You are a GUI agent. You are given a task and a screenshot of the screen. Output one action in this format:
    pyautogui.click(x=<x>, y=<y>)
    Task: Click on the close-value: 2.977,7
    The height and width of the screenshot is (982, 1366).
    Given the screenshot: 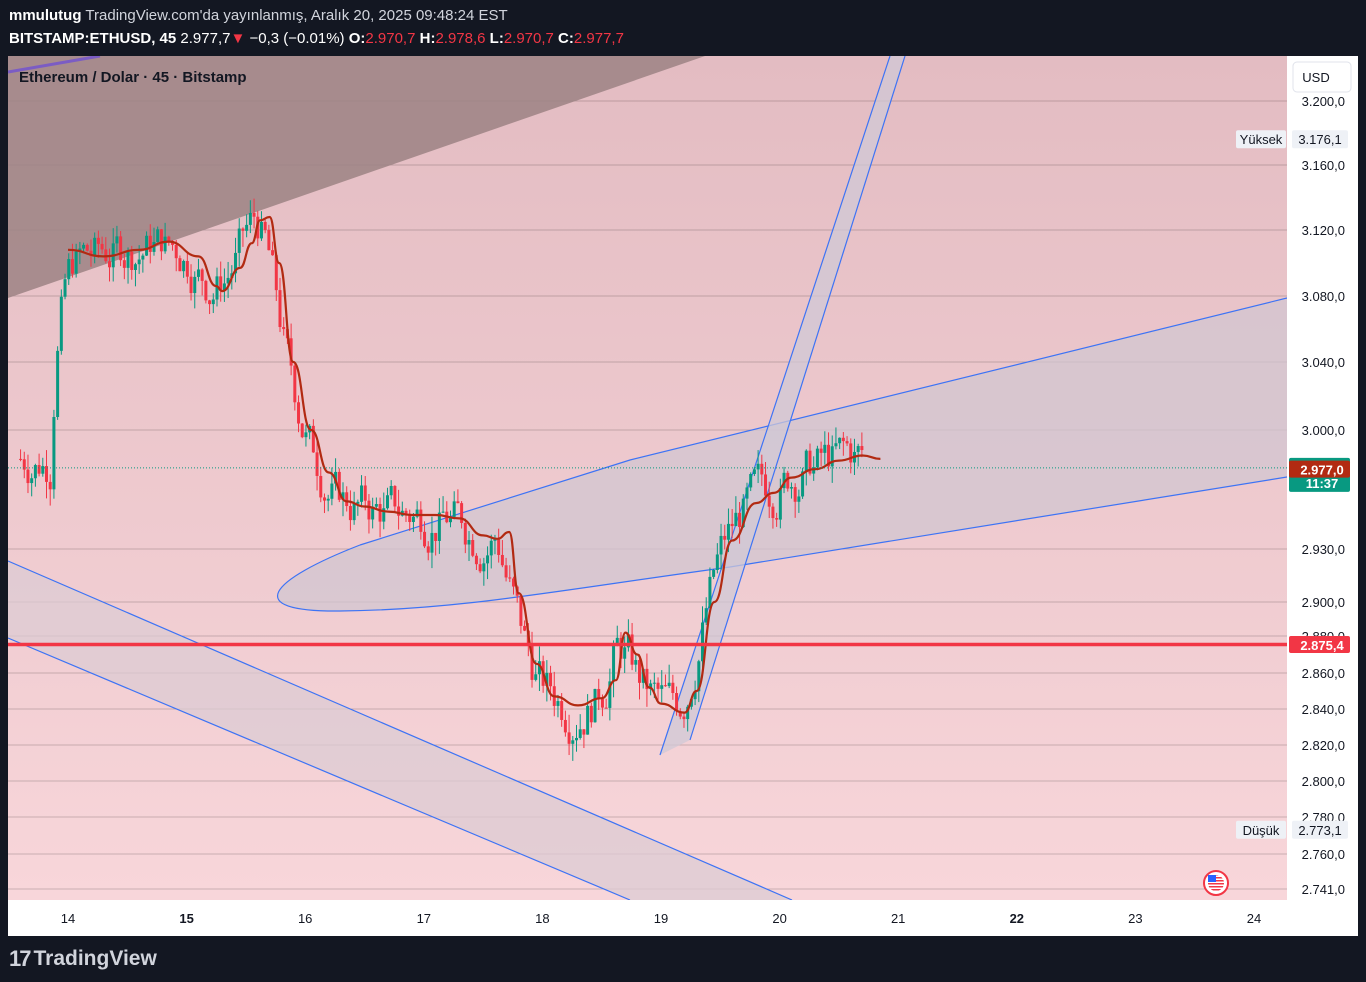 What is the action you would take?
    pyautogui.click(x=598, y=38)
    